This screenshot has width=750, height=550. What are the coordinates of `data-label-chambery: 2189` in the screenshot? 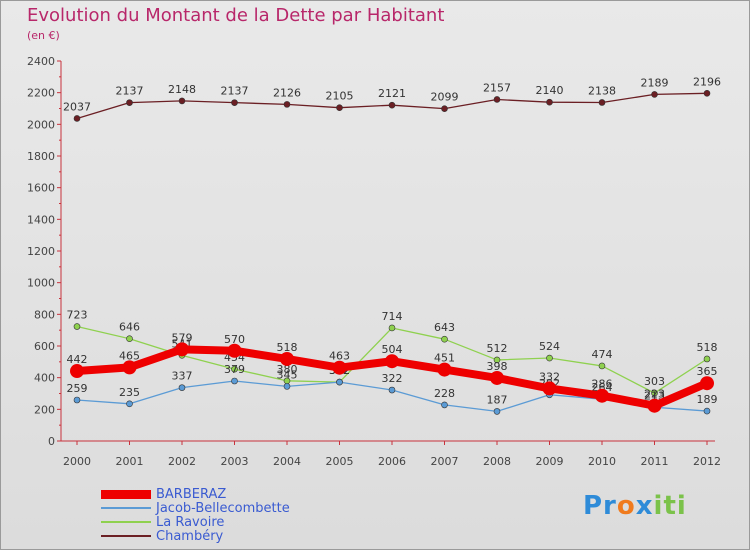 It's located at (655, 82).